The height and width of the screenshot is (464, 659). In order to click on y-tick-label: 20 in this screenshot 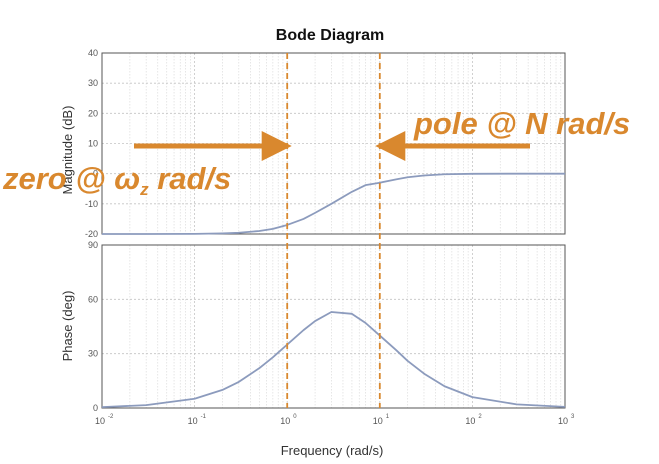, I will do `click(93, 113)`.